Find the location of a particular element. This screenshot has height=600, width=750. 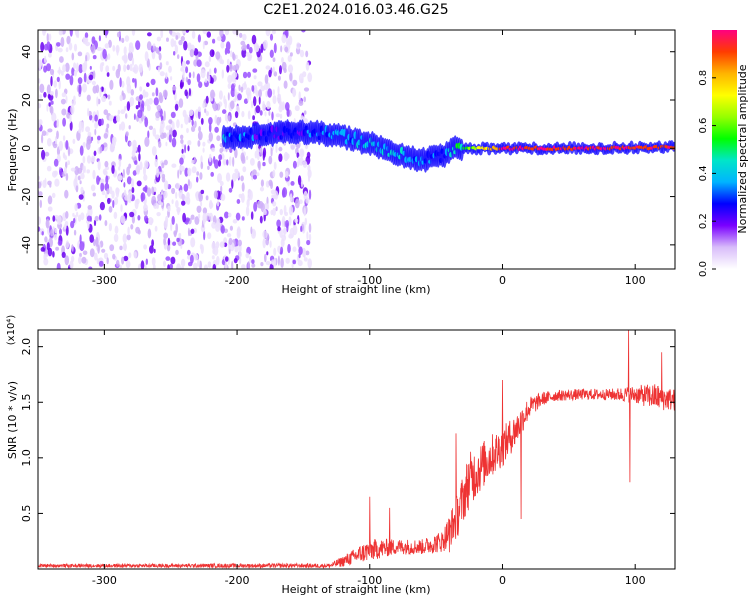

colorbar-tick-label: 0.6 is located at coordinates (703, 126).